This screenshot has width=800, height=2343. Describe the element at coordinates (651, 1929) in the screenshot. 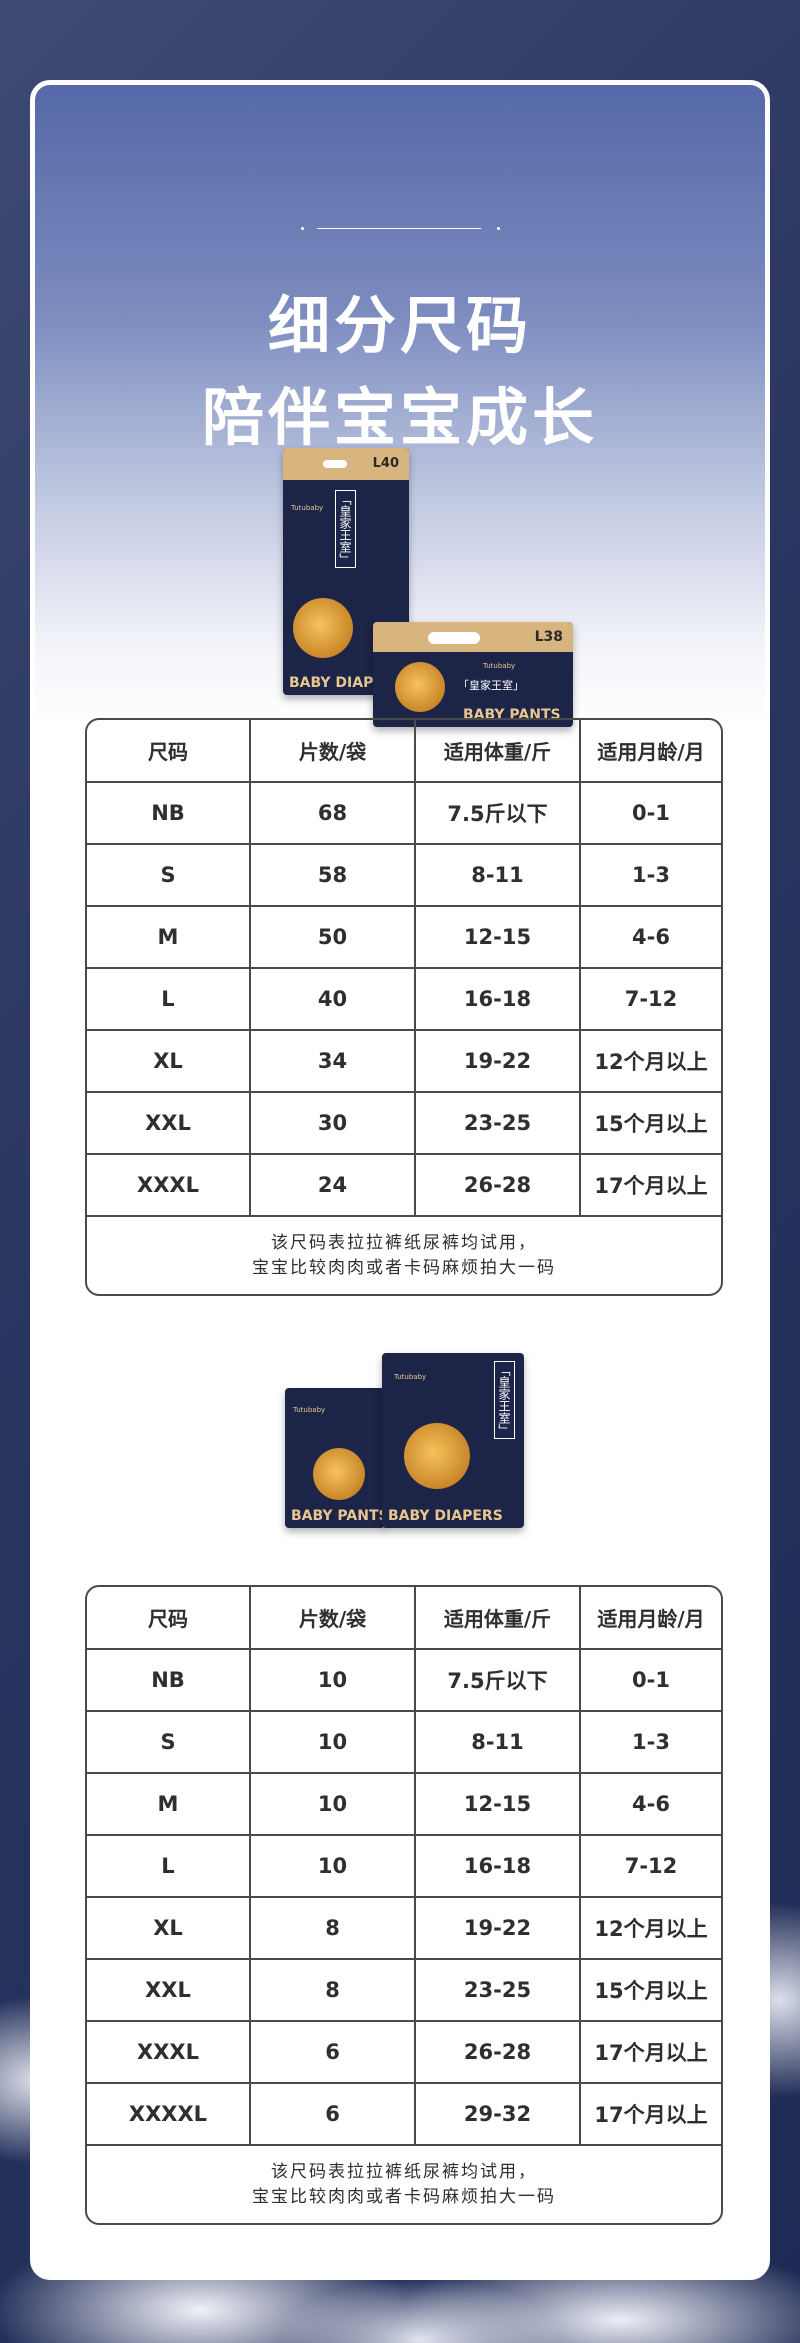

I see `age-cell: 12个月以上` at that location.